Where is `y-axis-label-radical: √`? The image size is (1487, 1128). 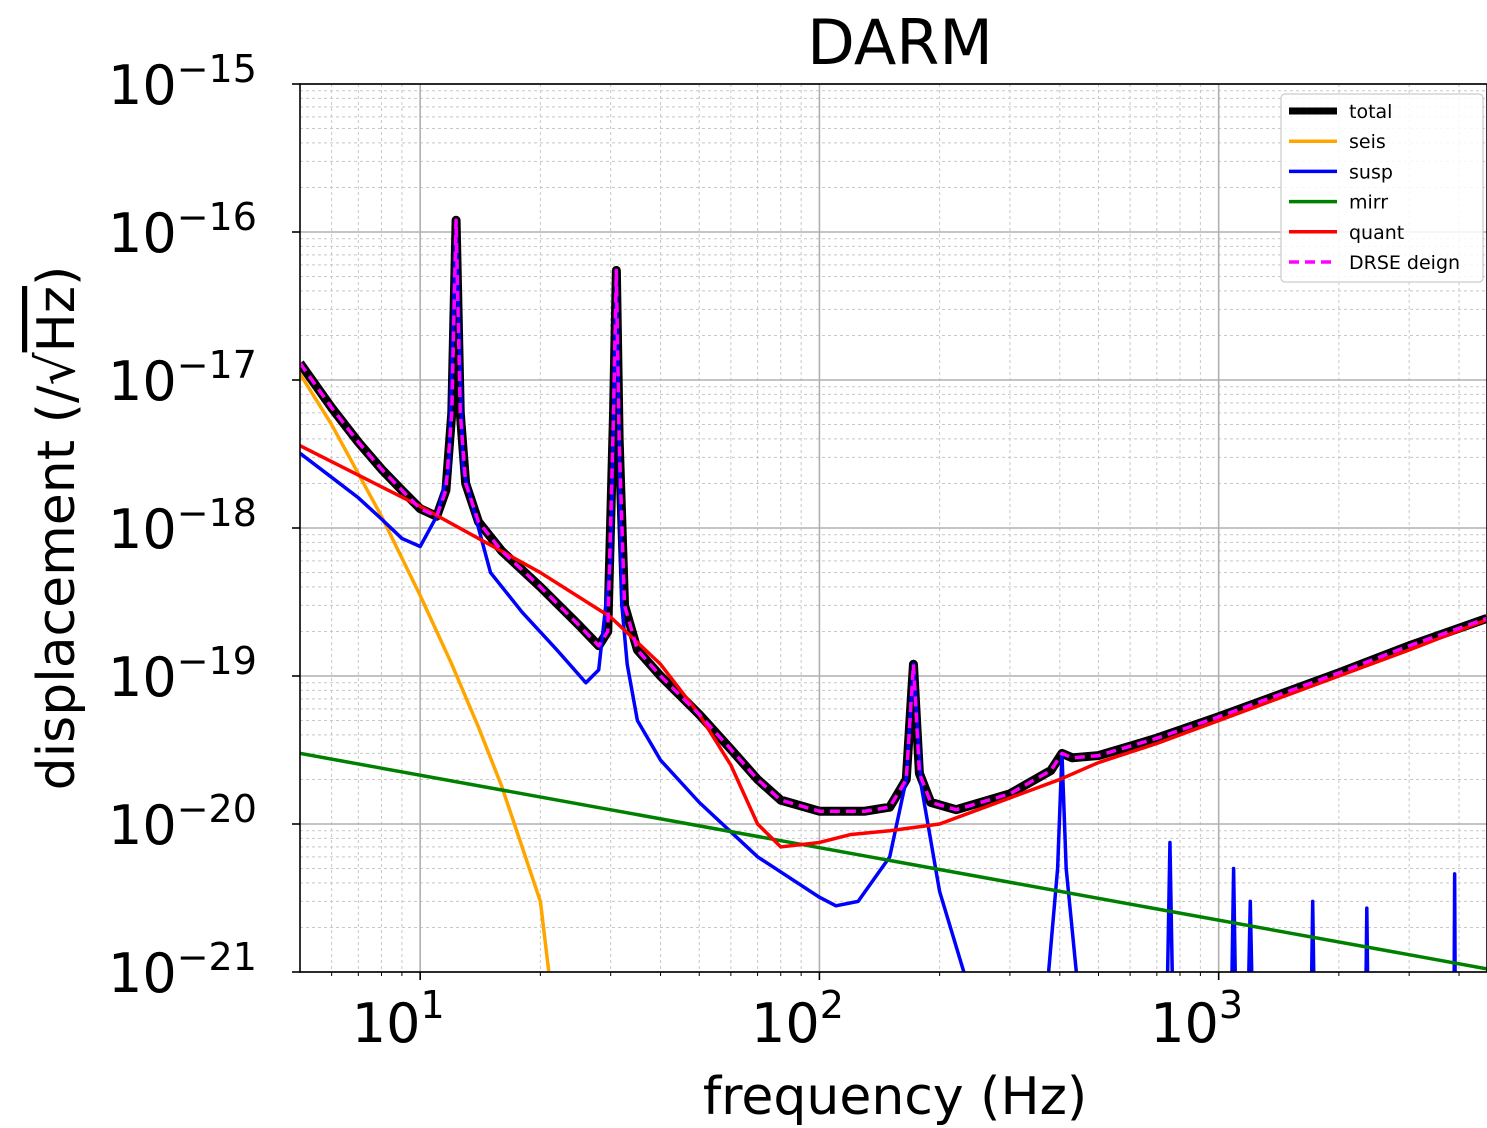 y-axis-label-radical: √ is located at coordinates (57, 369).